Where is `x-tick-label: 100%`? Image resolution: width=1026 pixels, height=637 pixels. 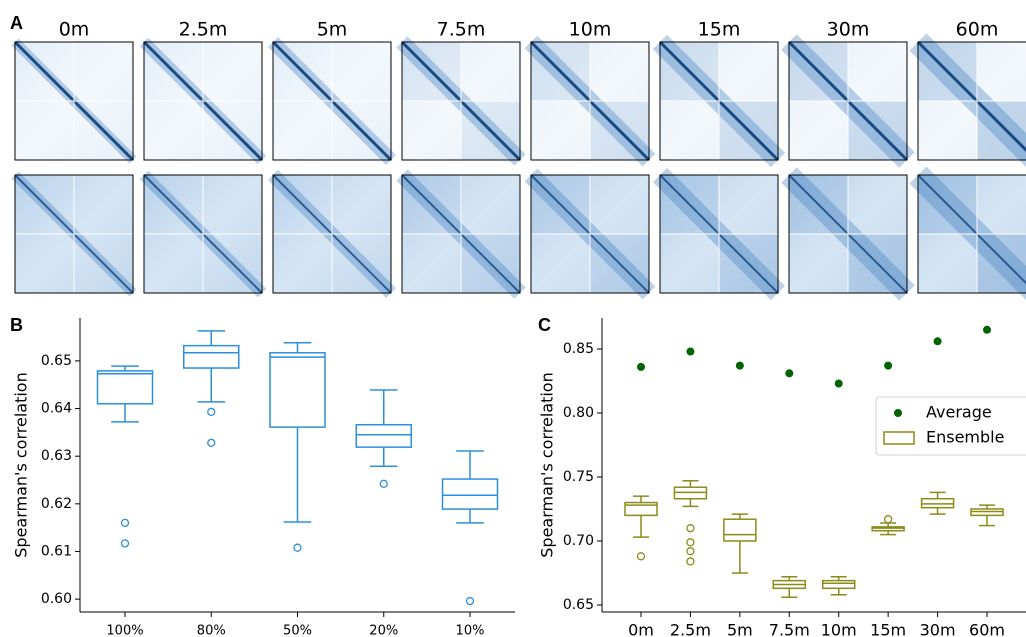 x-tick-label: 100% is located at coordinates (124, 630).